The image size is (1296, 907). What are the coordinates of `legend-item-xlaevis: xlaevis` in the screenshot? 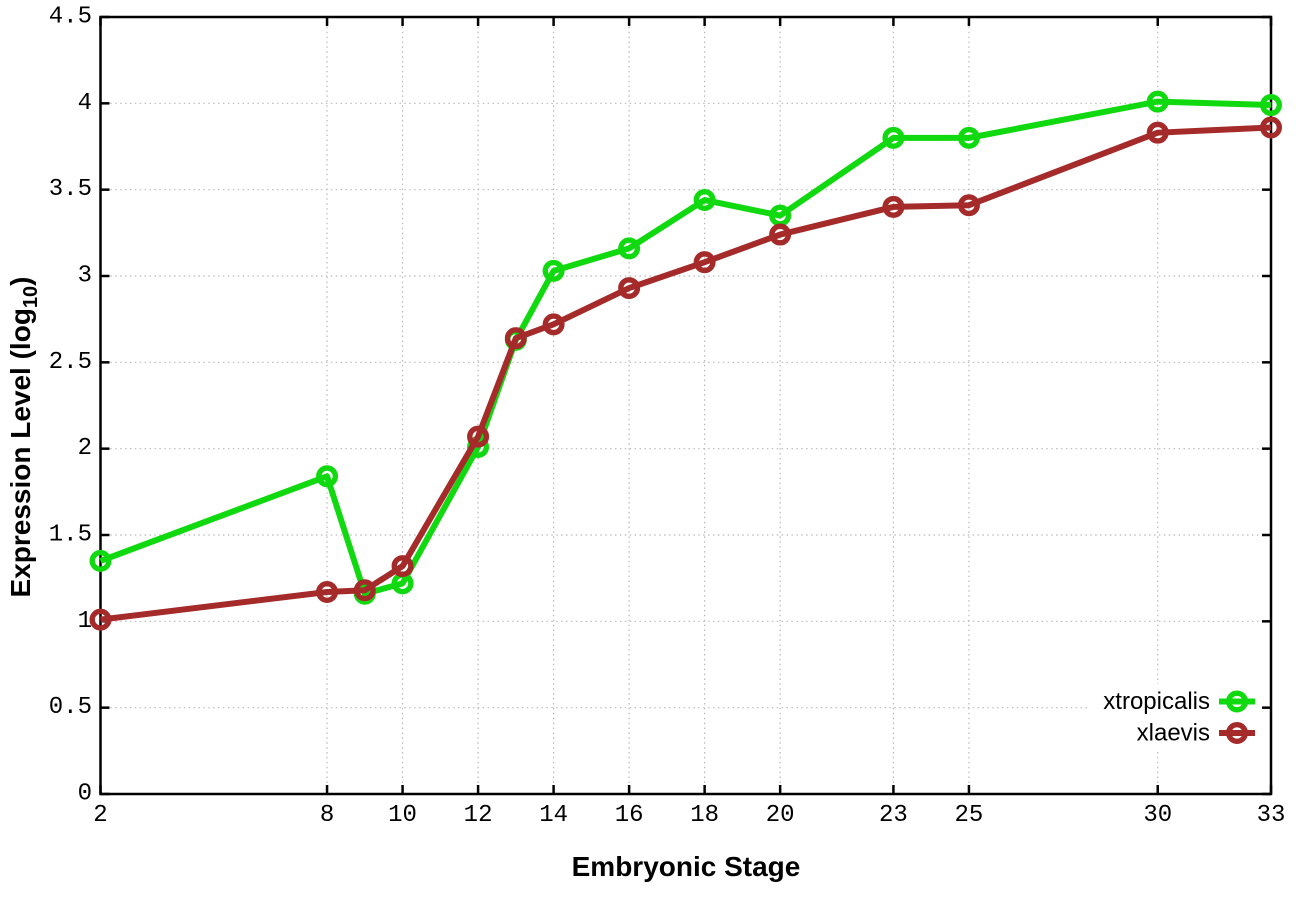 It's located at (1196, 733).